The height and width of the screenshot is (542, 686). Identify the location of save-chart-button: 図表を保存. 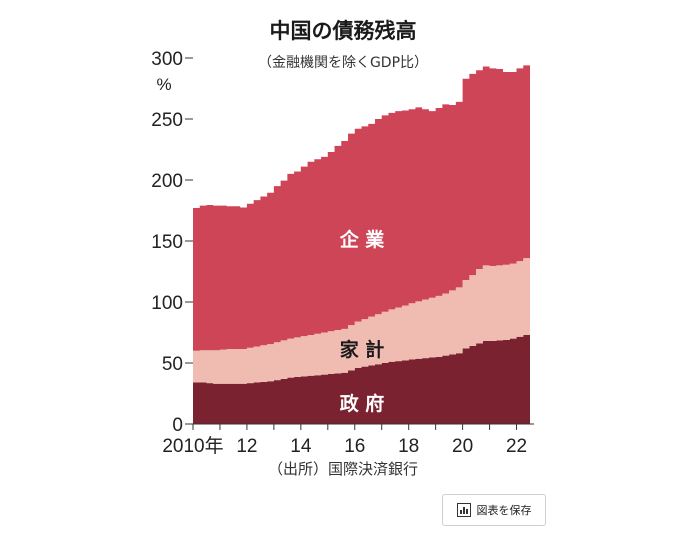
(494, 510).